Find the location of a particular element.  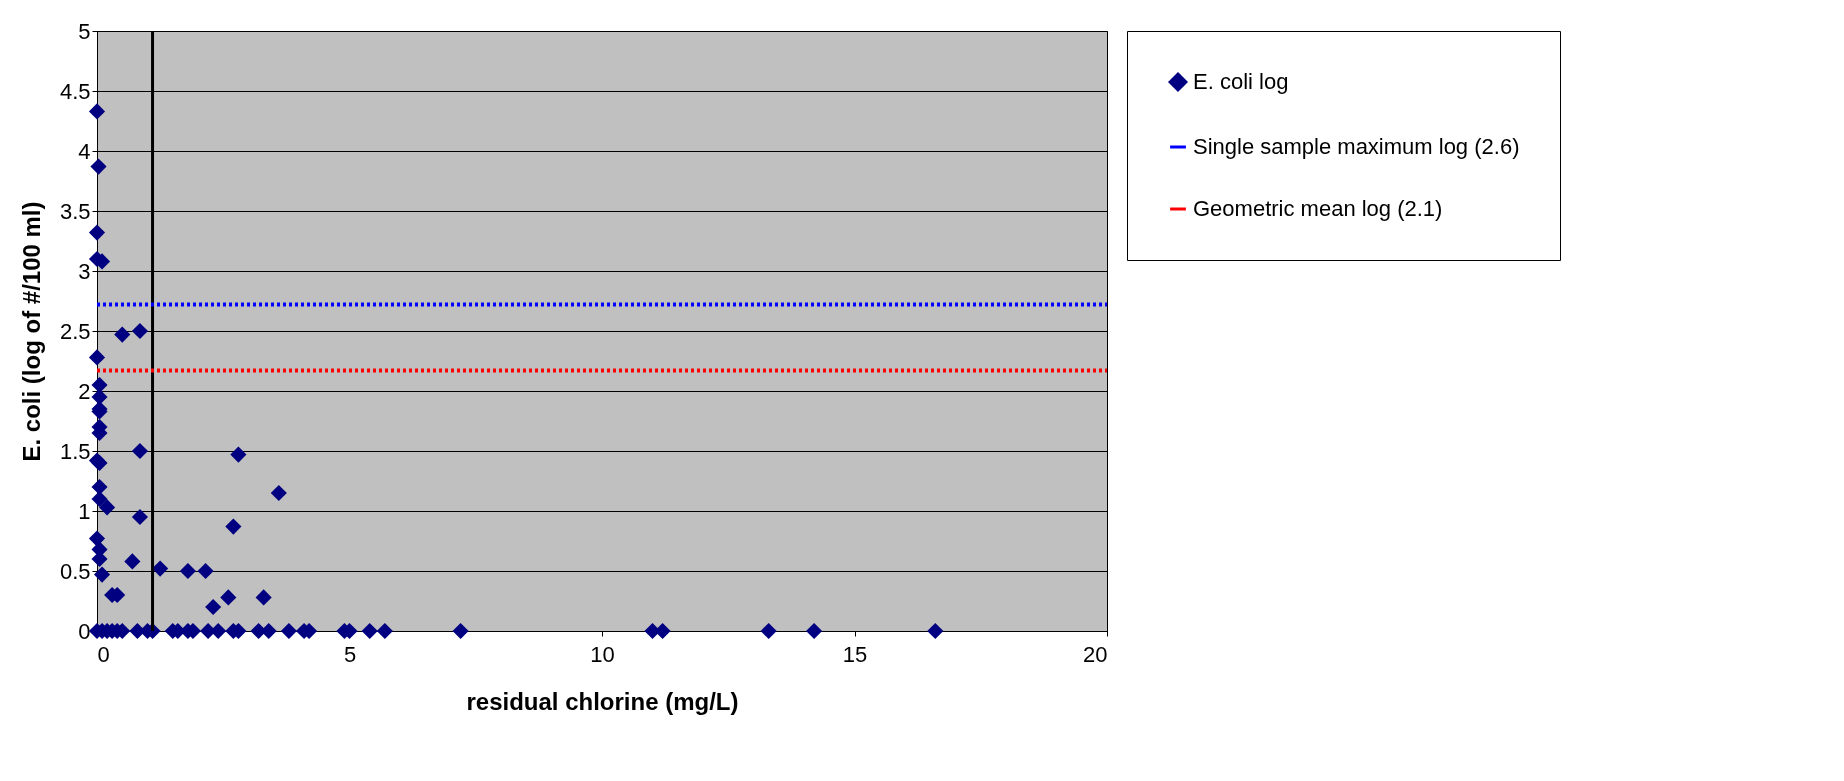

legend-label: Single sample maximum log (2.6) is located at coordinates (1356, 146).